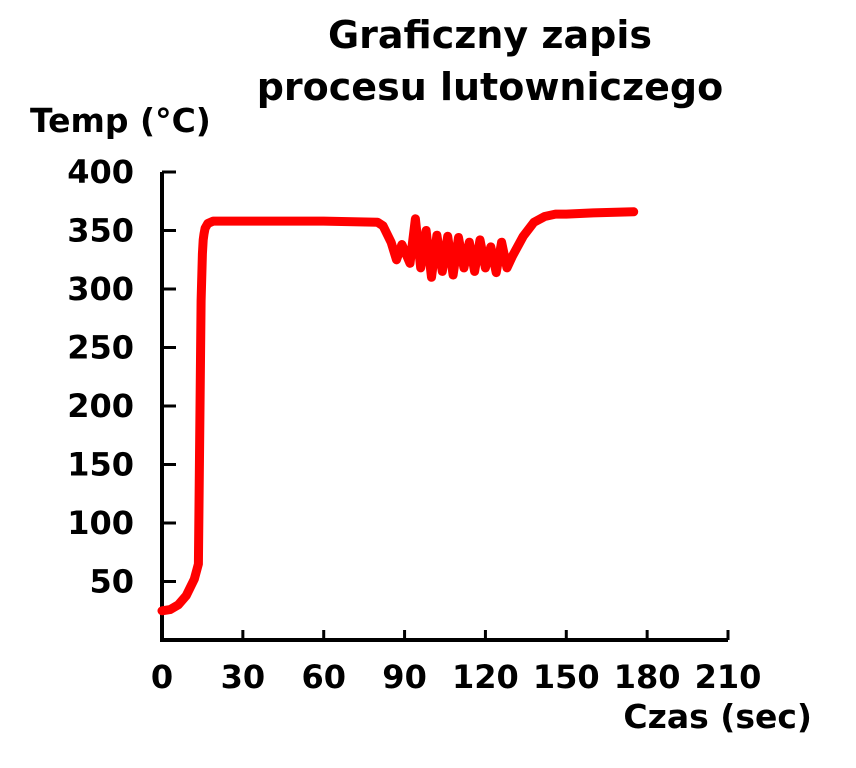 The width and height of the screenshot is (856, 768). Describe the element at coordinates (162, 677) in the screenshot. I see `x-tick-label: 0` at that location.